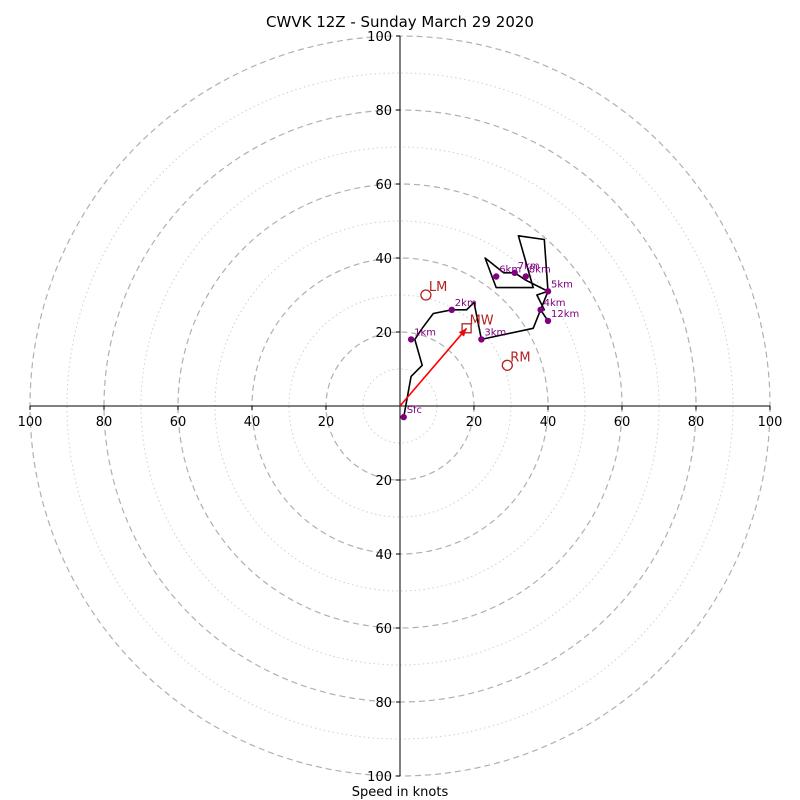 Image resolution: width=800 pixels, height=800 pixels. I want to click on storm-motion-vector, so click(433, 367).